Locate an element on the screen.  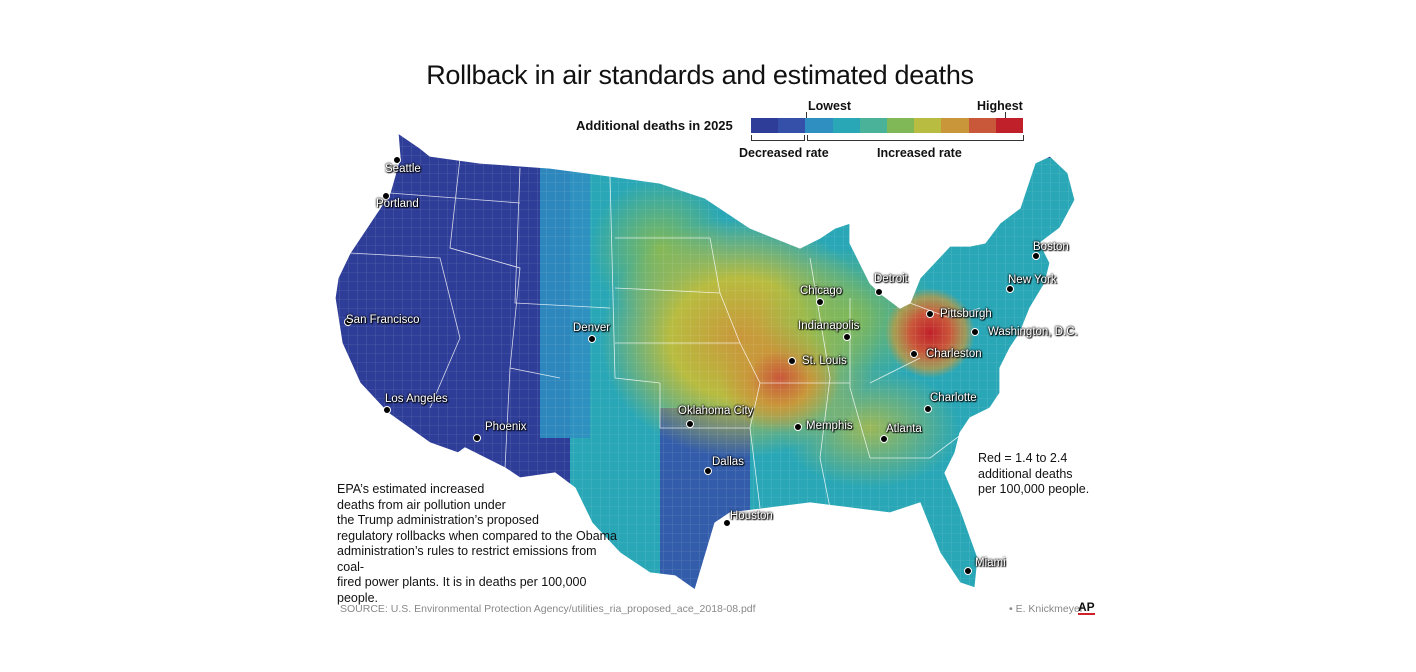
city-label: Oklahoma City is located at coordinates (716, 411).